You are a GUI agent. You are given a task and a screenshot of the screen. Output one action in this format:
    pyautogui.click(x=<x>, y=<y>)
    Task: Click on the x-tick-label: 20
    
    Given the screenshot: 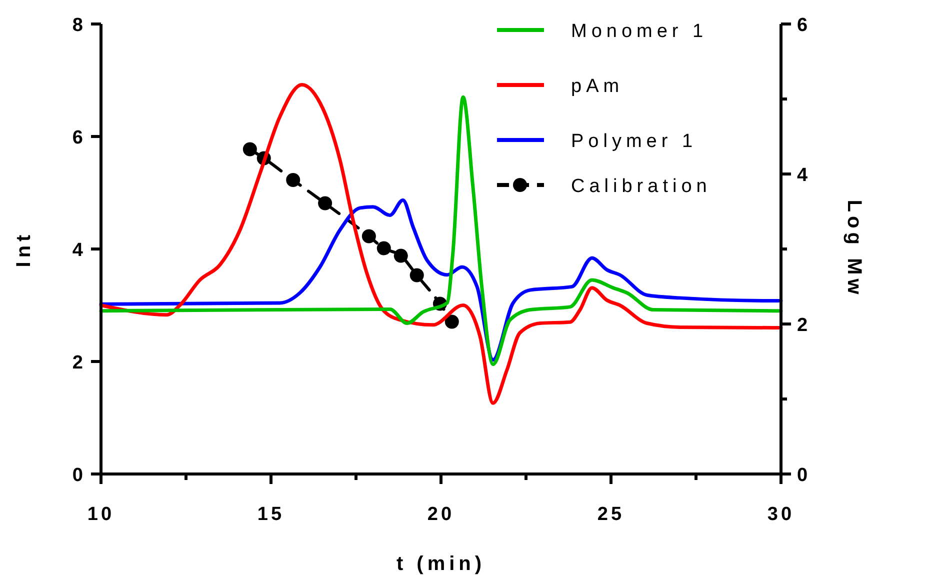 What is the action you would take?
    pyautogui.click(x=441, y=514)
    